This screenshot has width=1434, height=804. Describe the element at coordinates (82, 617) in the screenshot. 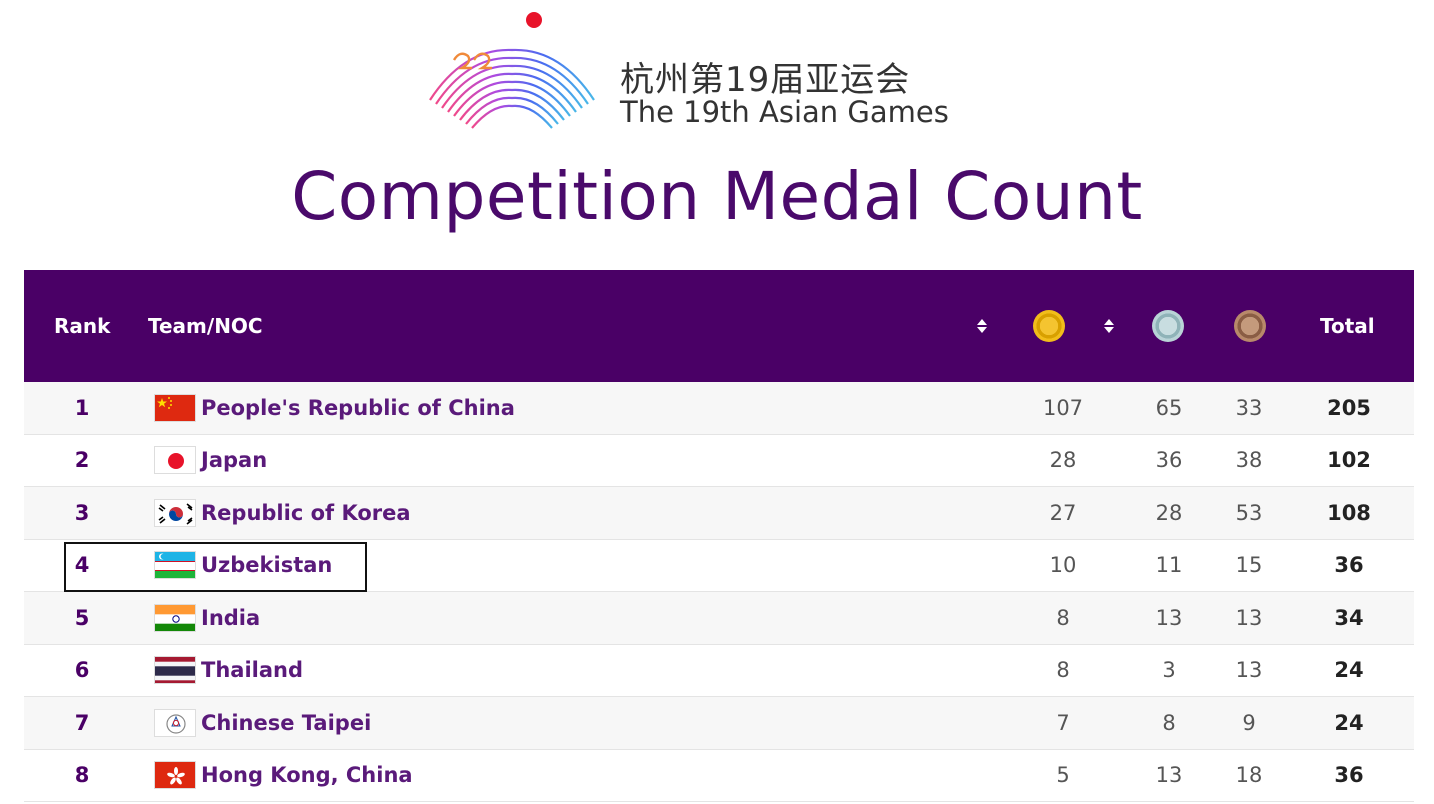

I see `rank-cell: 5` at that location.